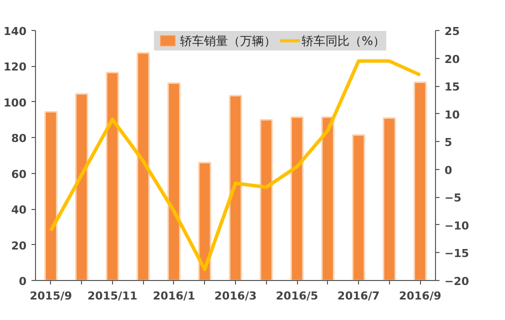  I want to click on y2-tick-label: 5, so click(448, 143).